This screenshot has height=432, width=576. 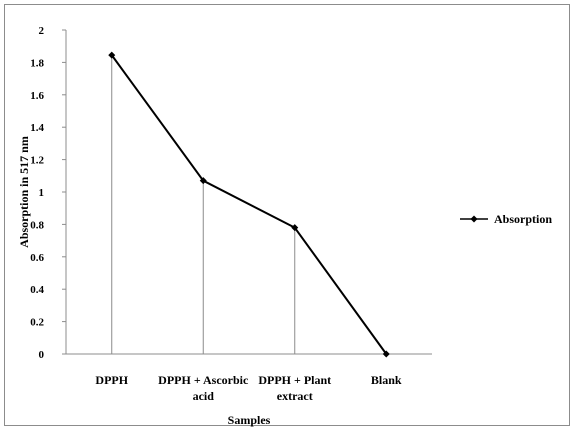 I want to click on legend-marker, so click(x=474, y=219).